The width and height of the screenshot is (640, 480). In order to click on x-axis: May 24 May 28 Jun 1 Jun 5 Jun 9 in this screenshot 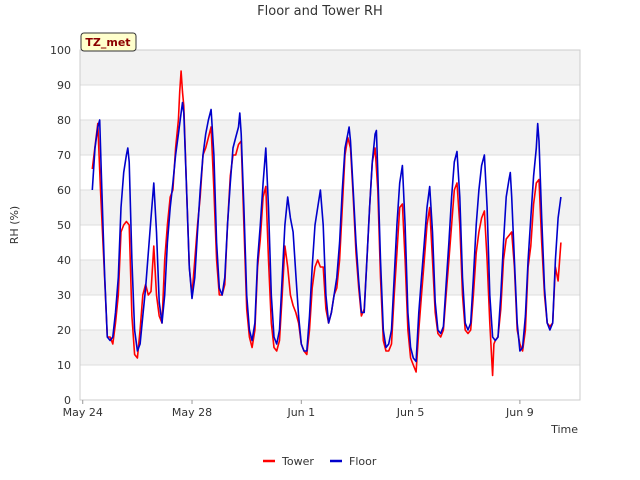, I will do `click(298, 409)`.